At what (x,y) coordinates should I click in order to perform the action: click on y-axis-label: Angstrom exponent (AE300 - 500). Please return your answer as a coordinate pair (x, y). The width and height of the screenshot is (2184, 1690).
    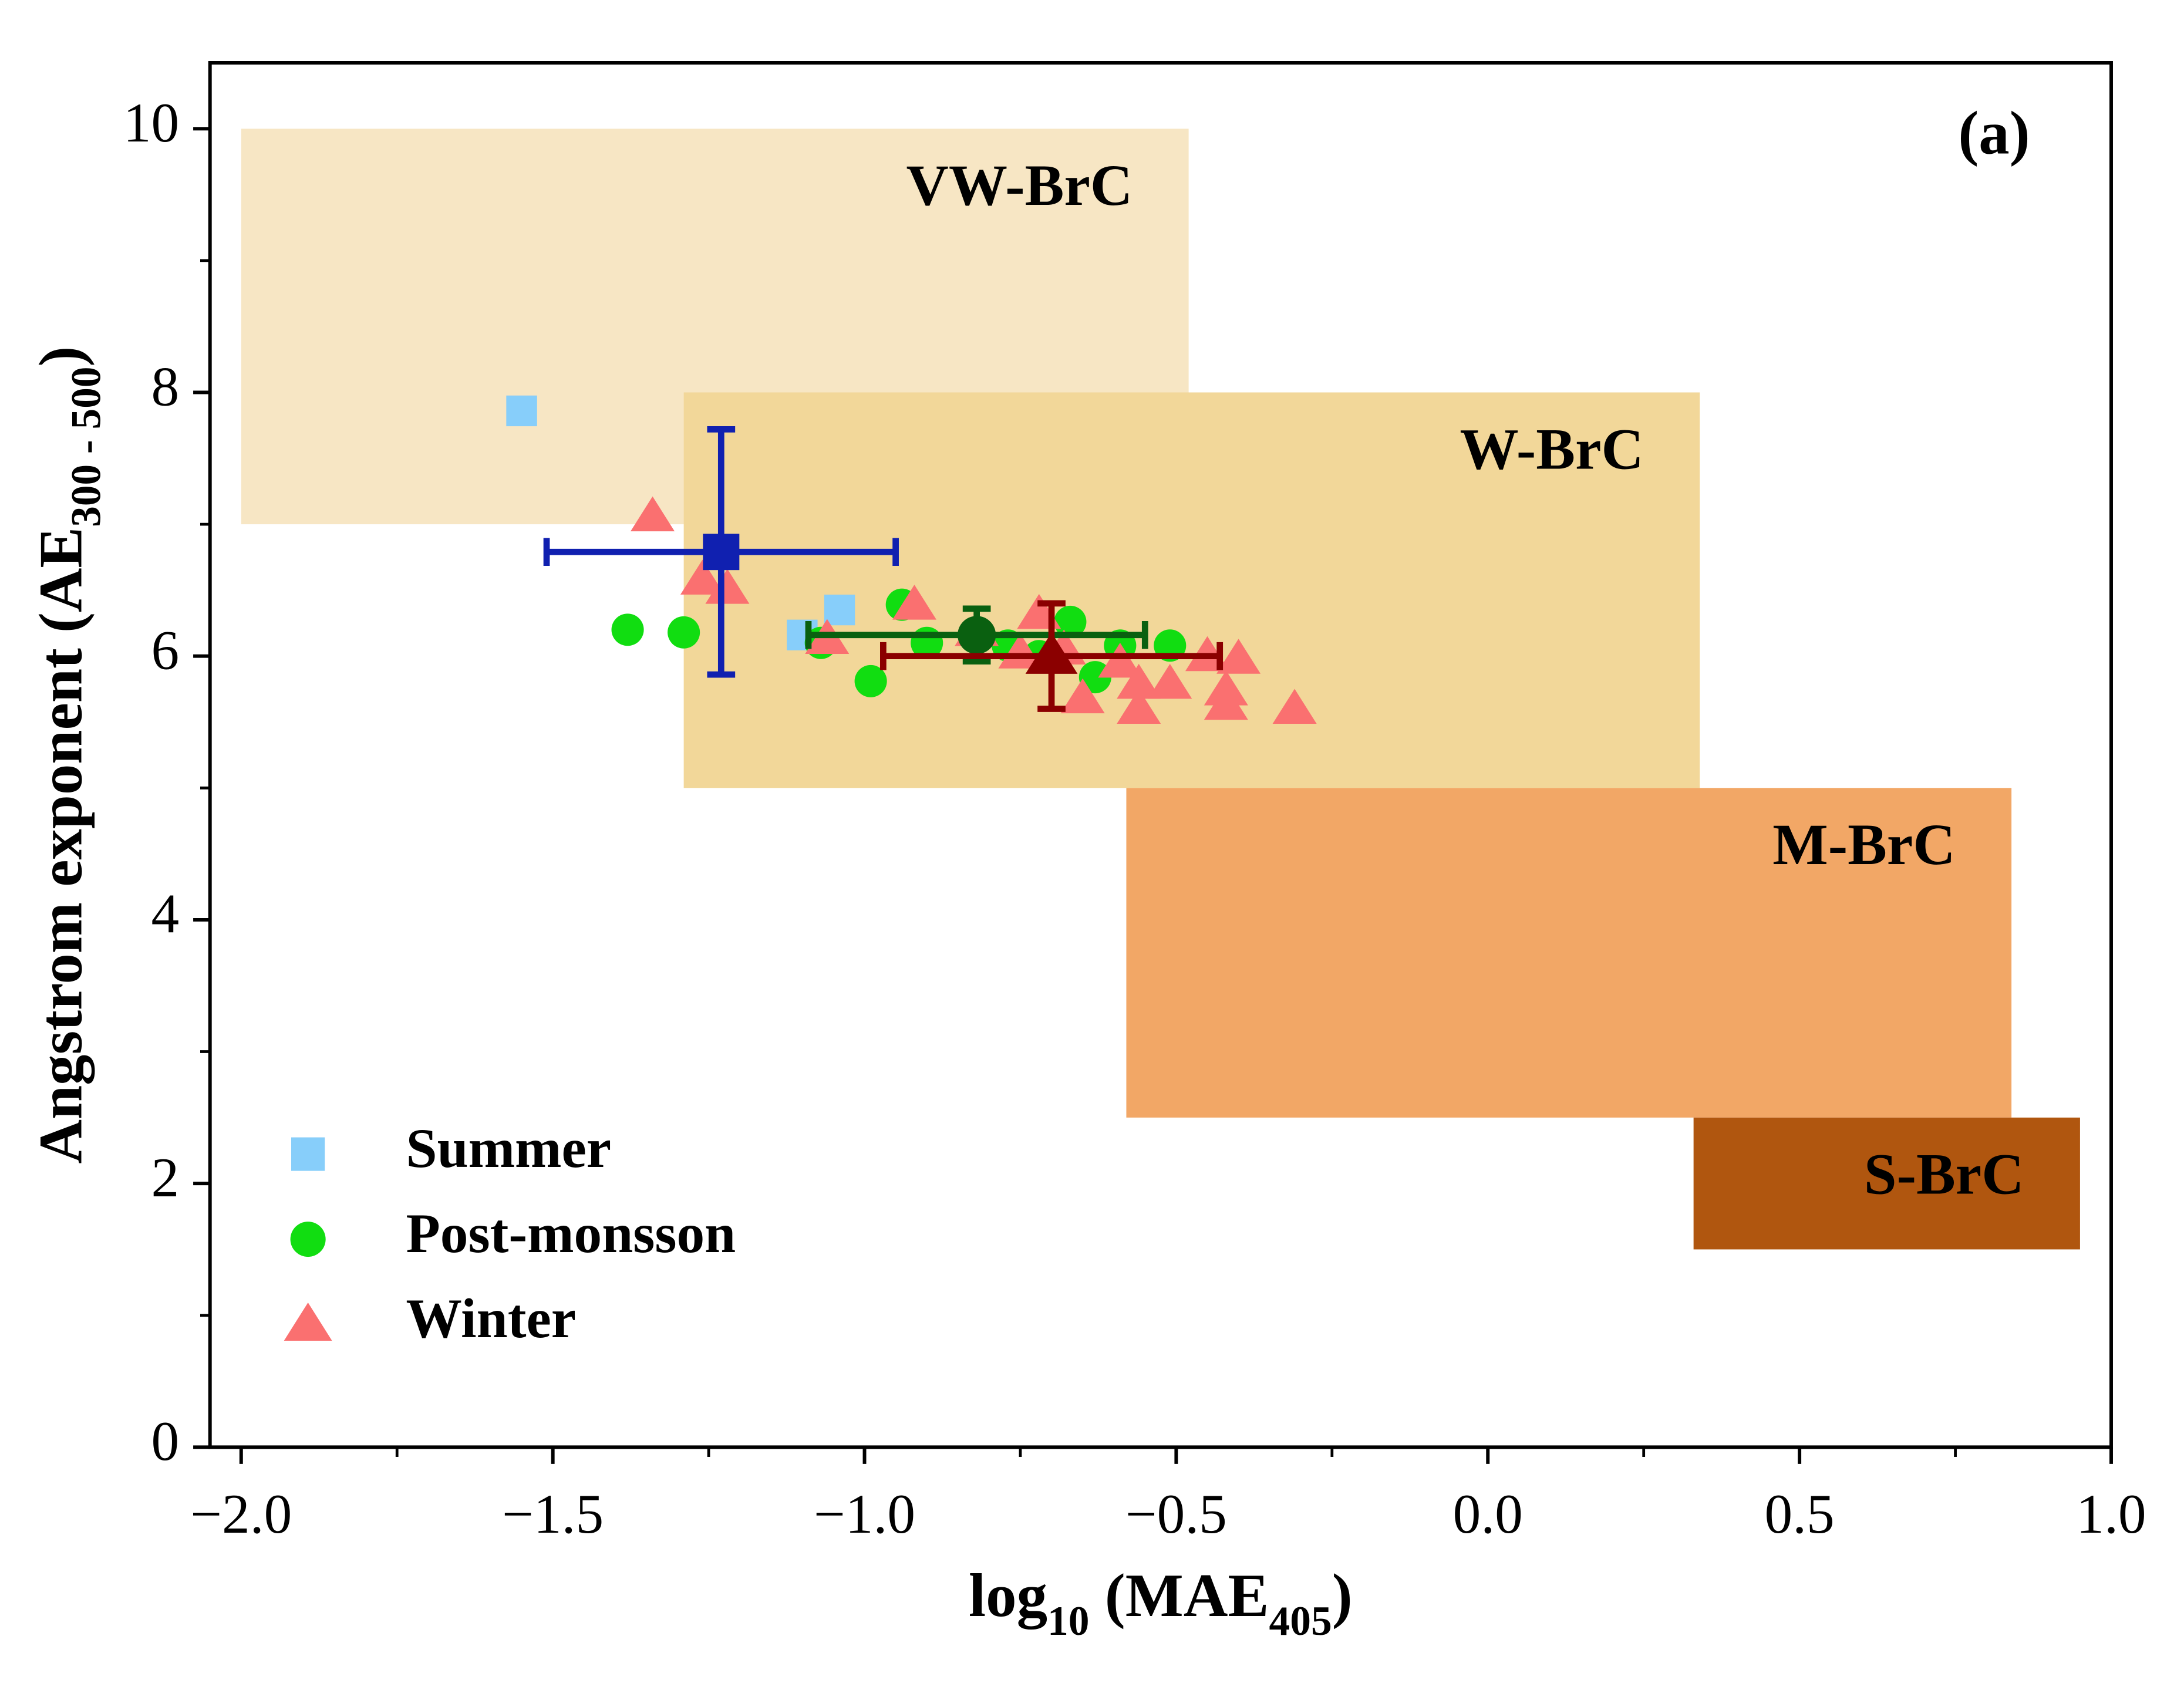
    Looking at the image, I should click on (67, 755).